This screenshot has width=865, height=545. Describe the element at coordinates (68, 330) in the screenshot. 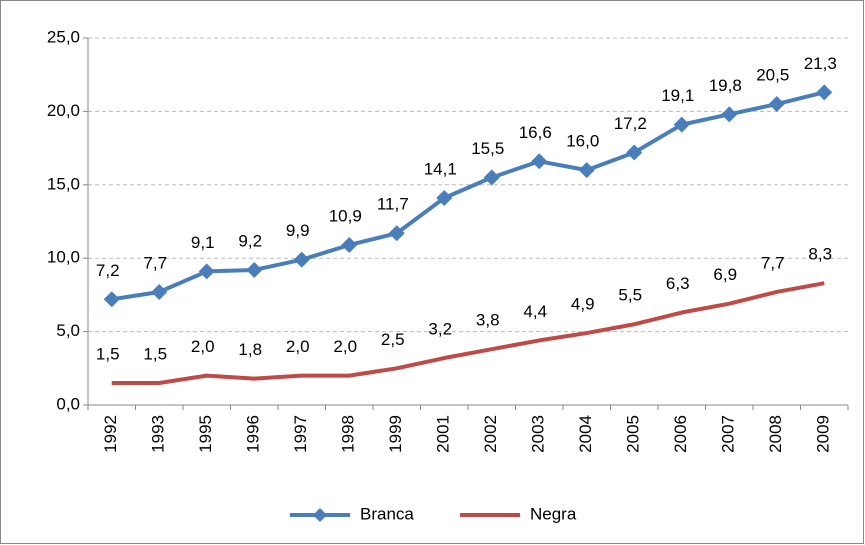

I see `y-tick-label: 5,0` at that location.